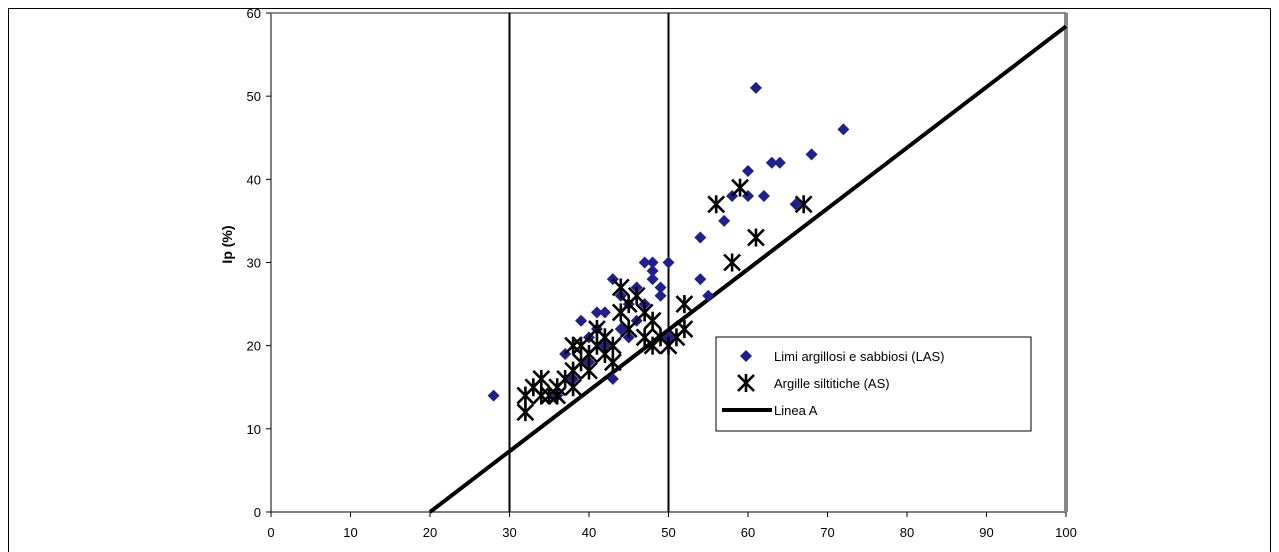 This screenshot has height=552, width=1279. Describe the element at coordinates (254, 96) in the screenshot. I see `y-tick-label: 50` at that location.